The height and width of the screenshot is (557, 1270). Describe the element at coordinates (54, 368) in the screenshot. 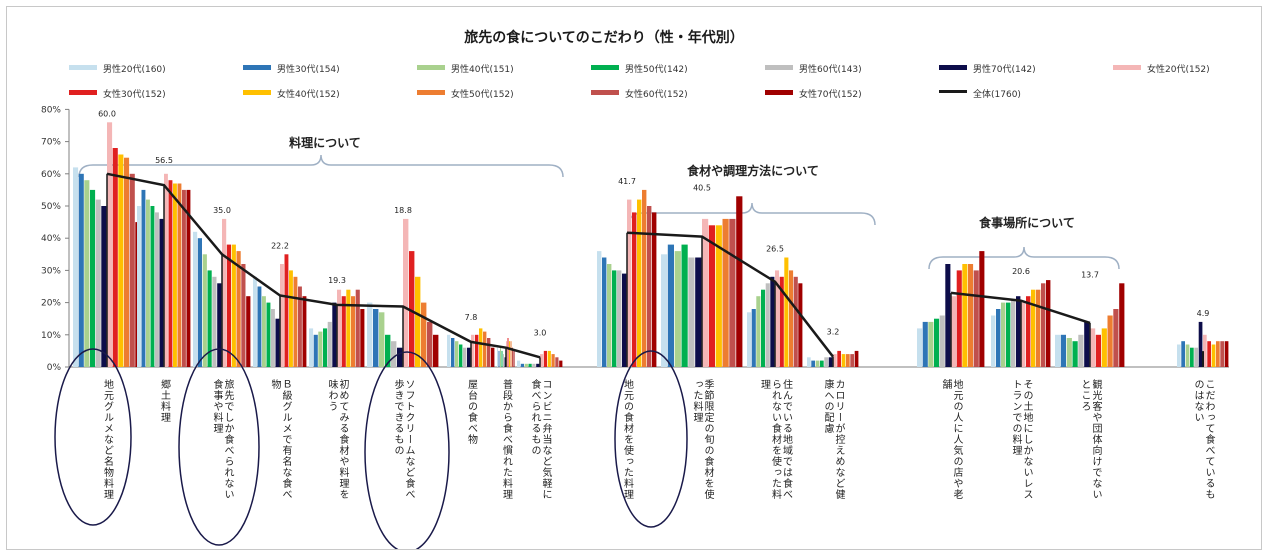

I see `y-tick-label: 0%` at that location.